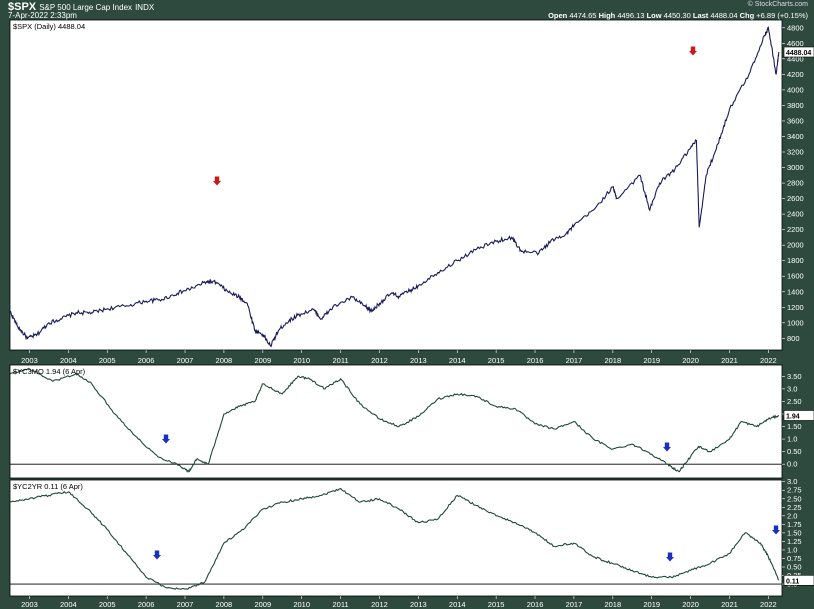  I want to click on ytick-label: 0.50, so click(794, 567).